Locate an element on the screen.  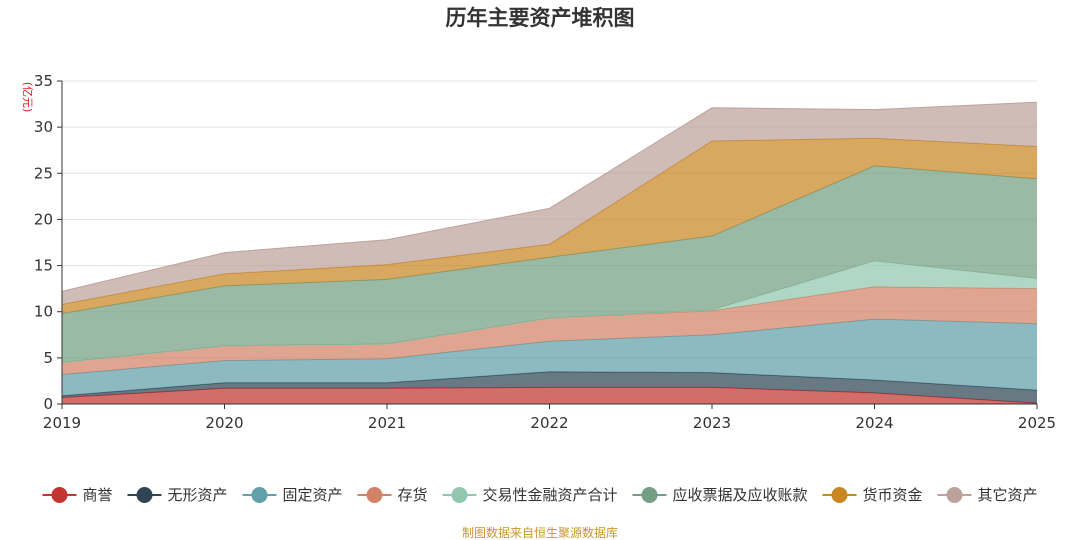
legend-label: 存货 is located at coordinates (413, 495).